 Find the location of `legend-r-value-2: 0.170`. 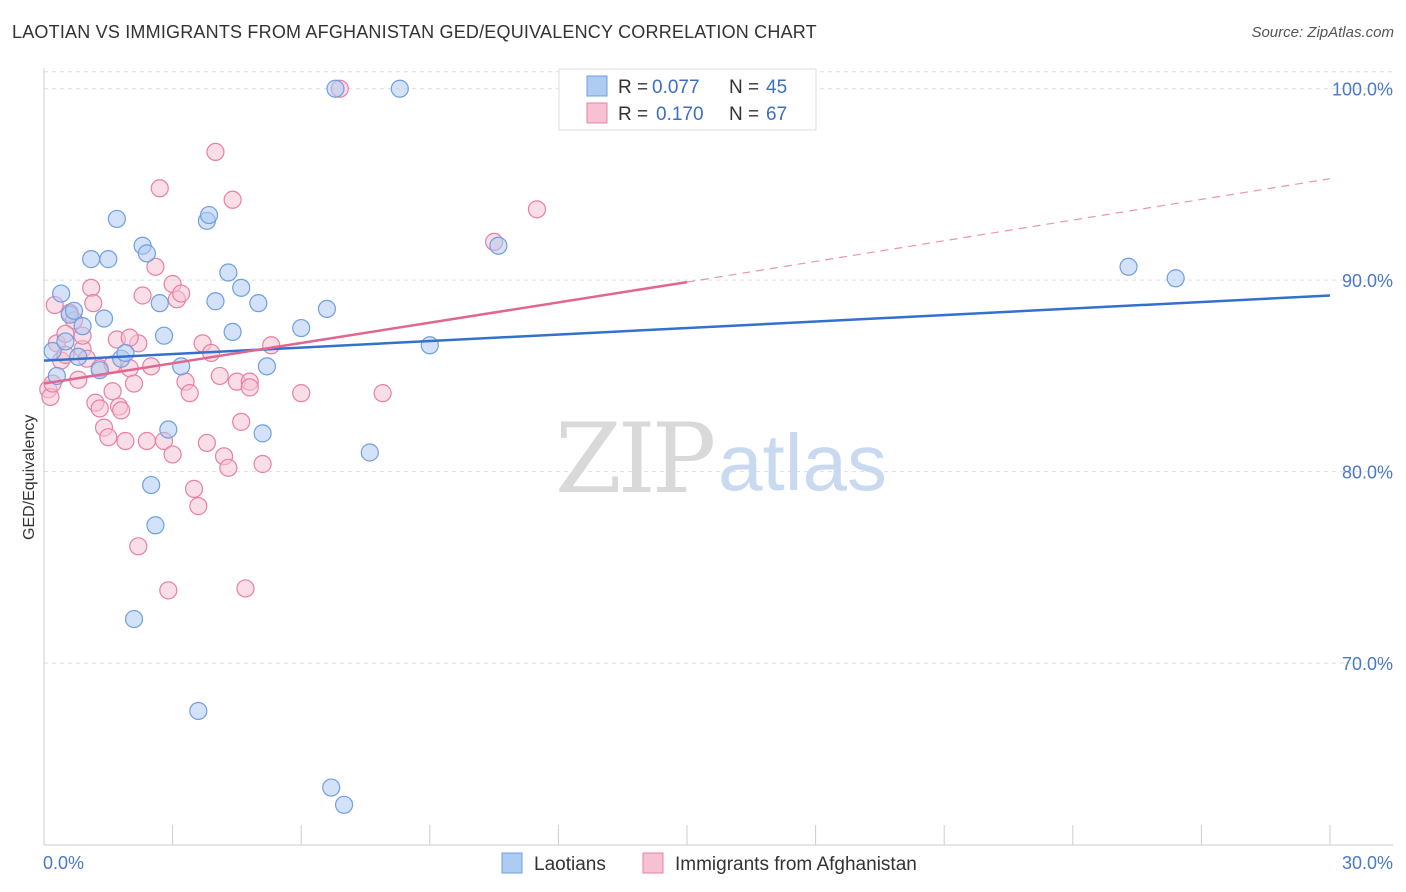

legend-r-value-2: 0.170 is located at coordinates (680, 114).